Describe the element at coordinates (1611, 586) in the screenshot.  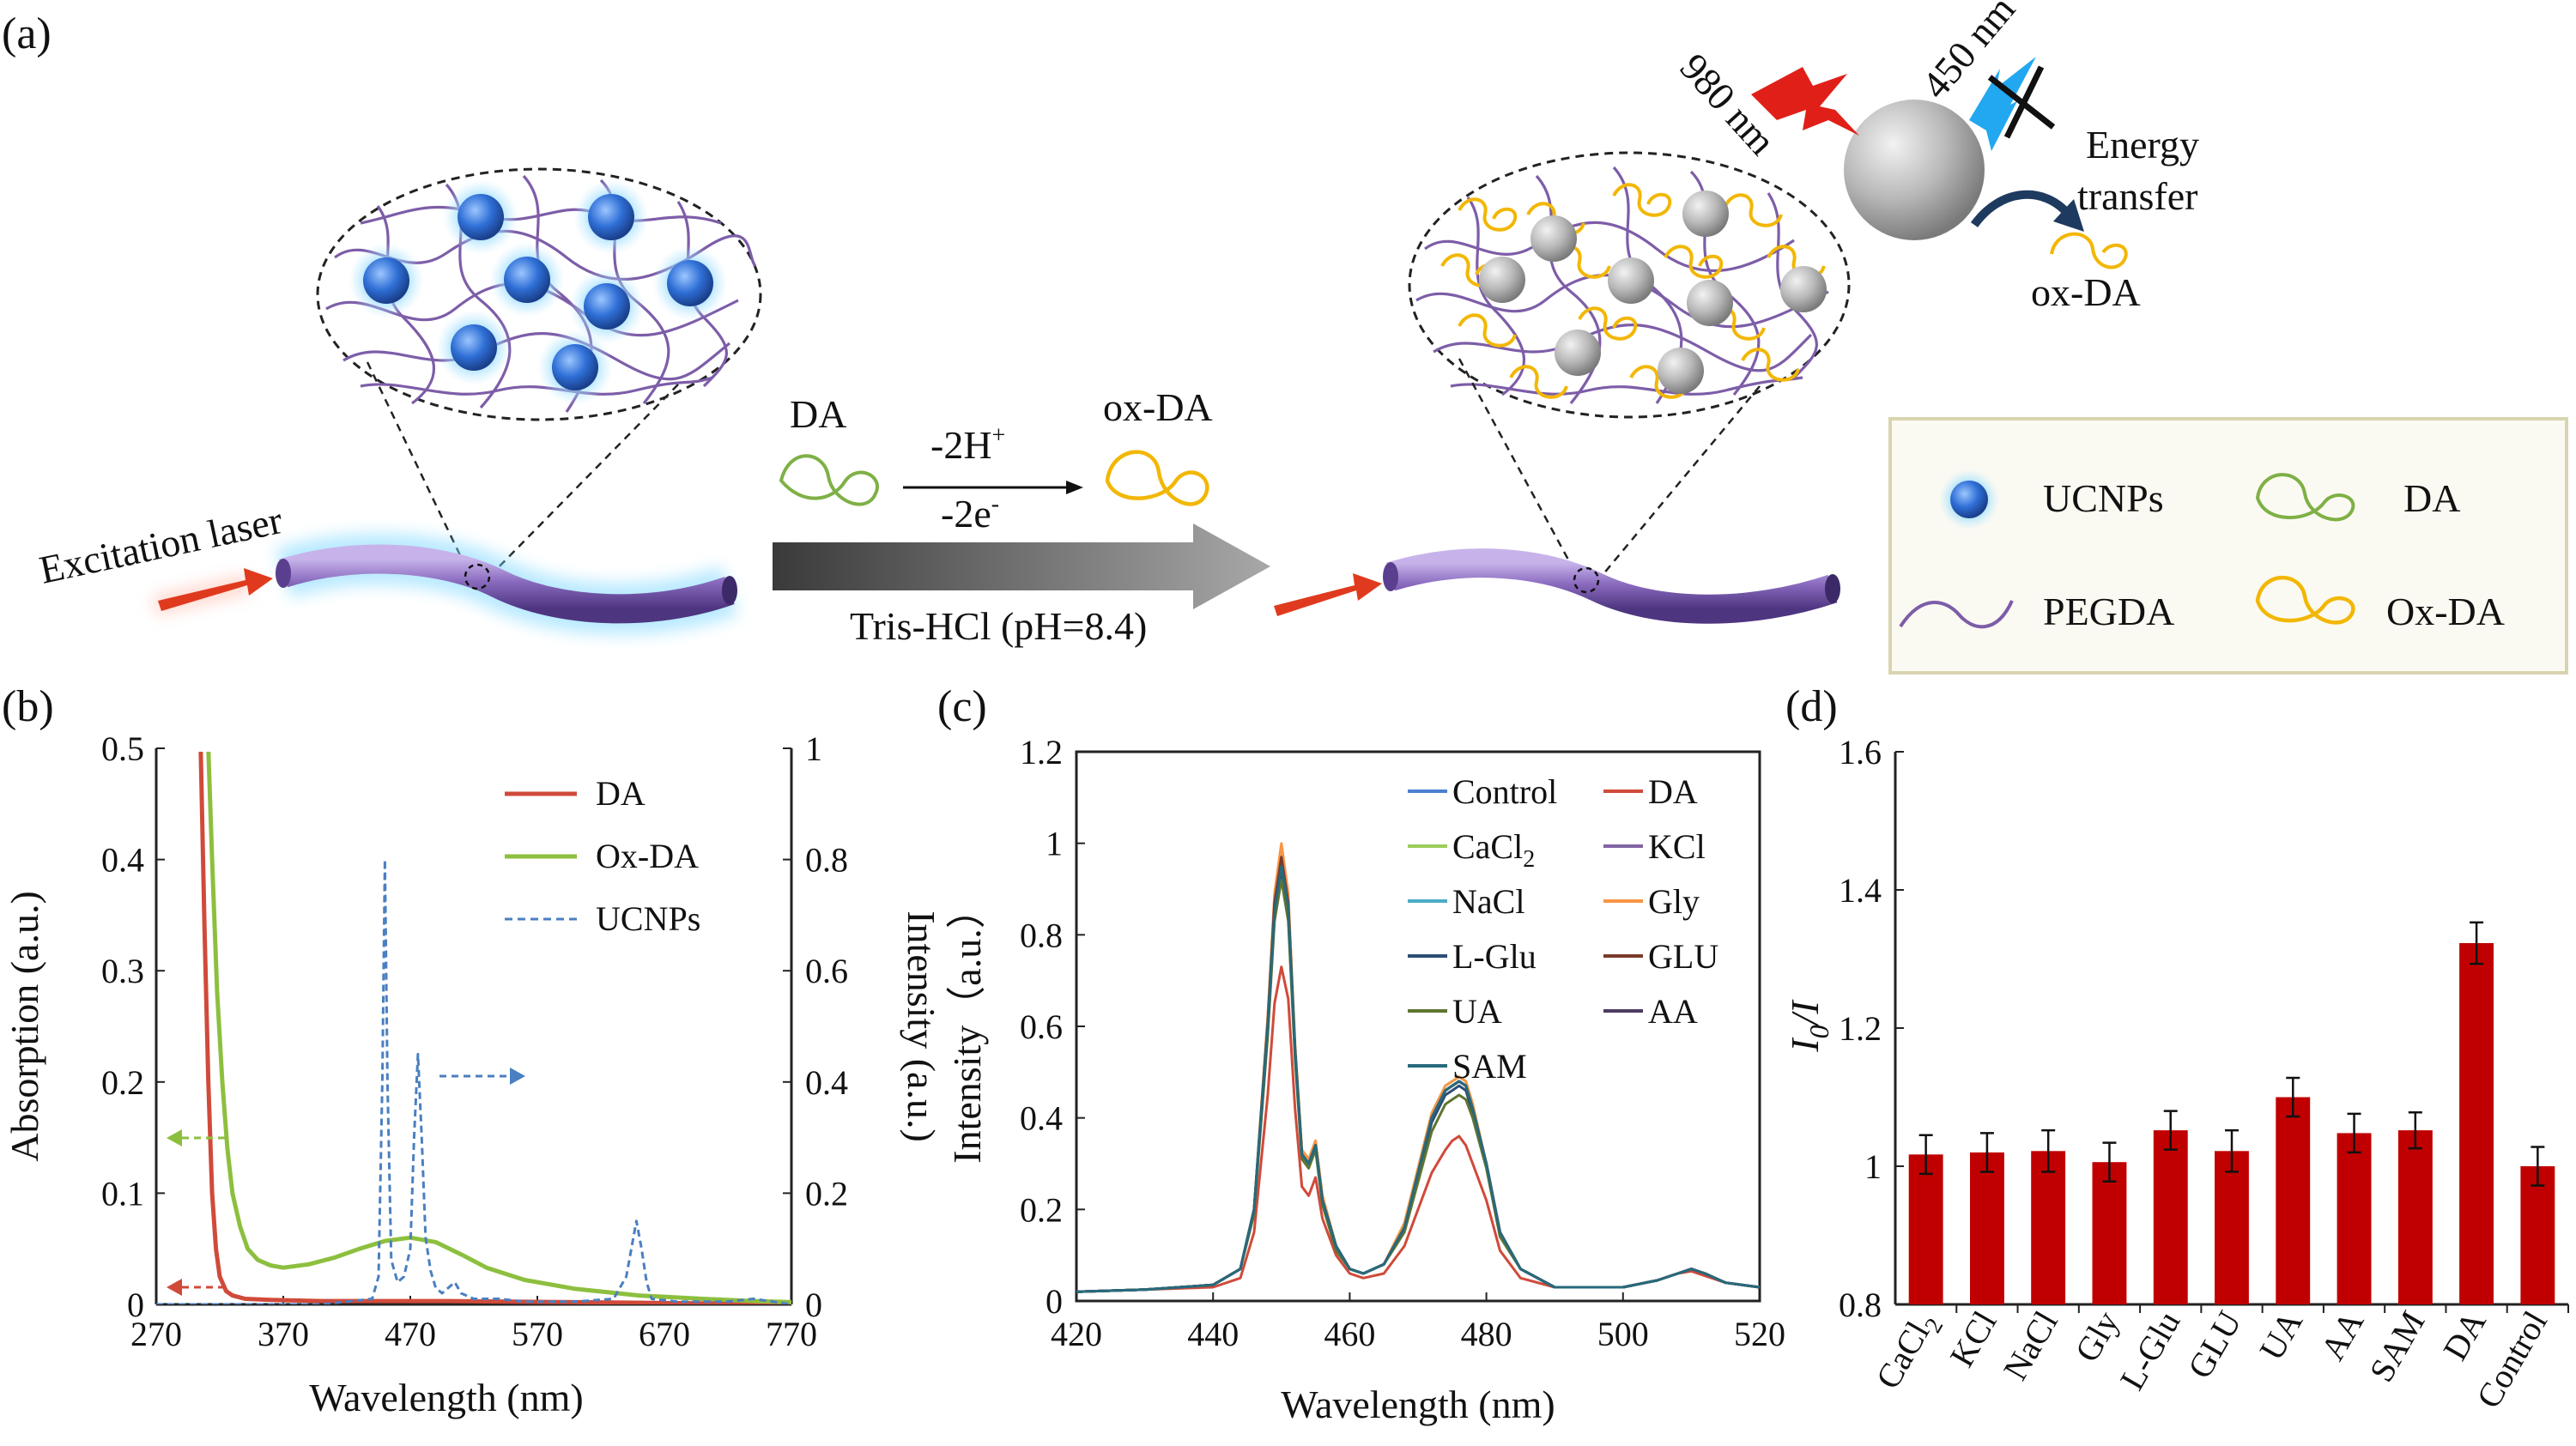
I see `right-fiber` at that location.